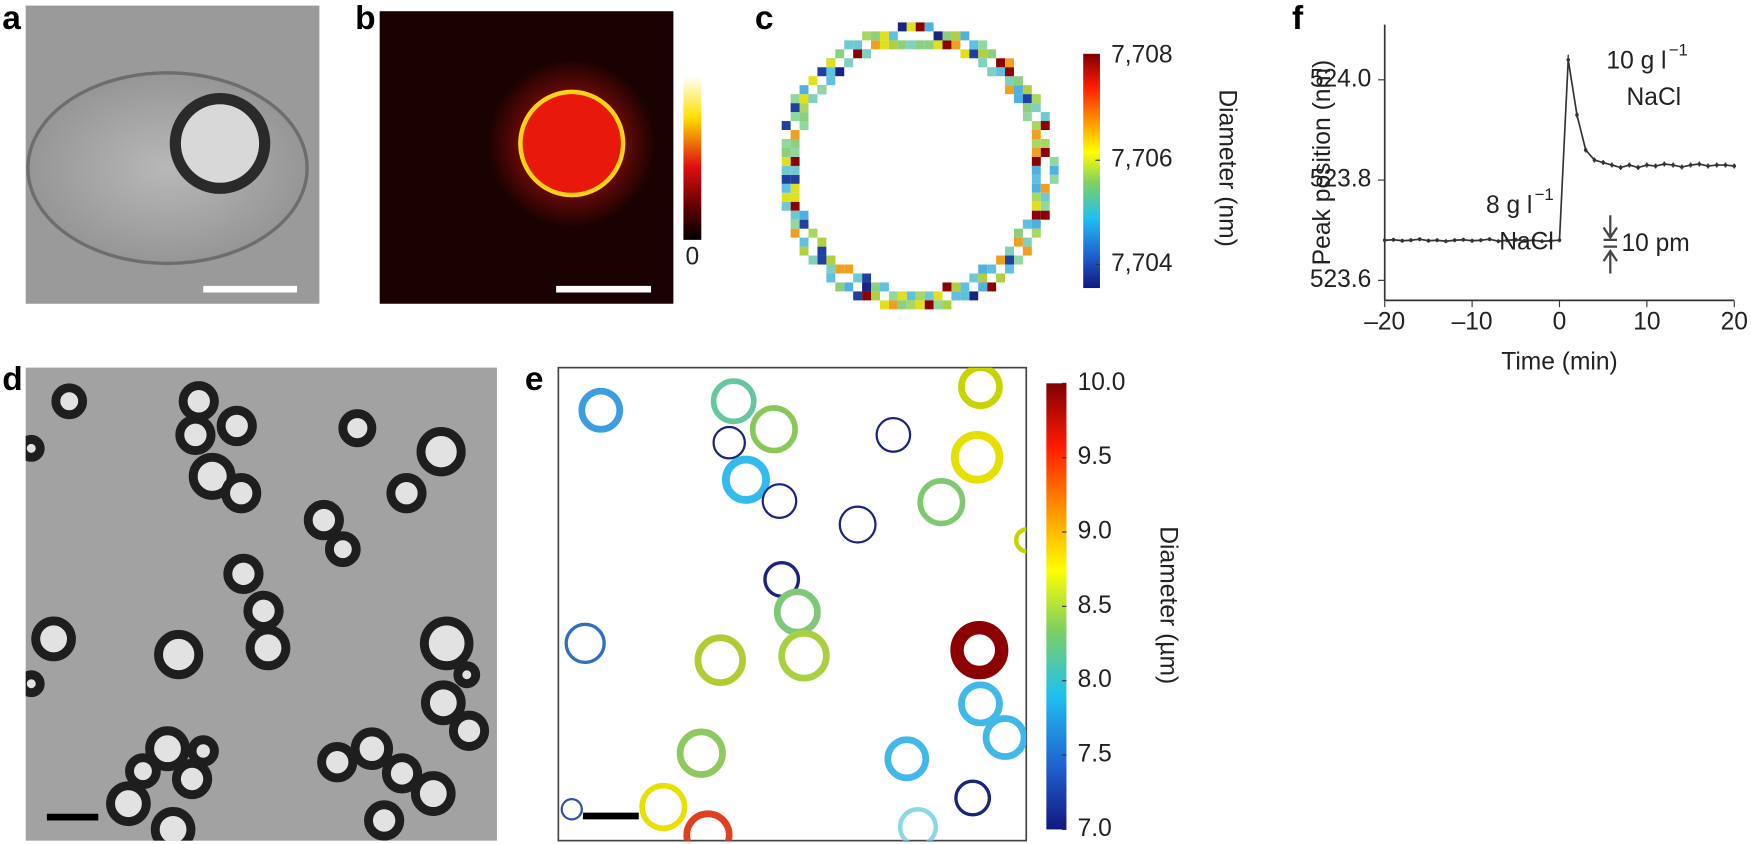 This screenshot has height=844, width=1751. What do you see at coordinates (1472, 321) in the screenshot?
I see `x-tick-label: –10` at bounding box center [1472, 321].